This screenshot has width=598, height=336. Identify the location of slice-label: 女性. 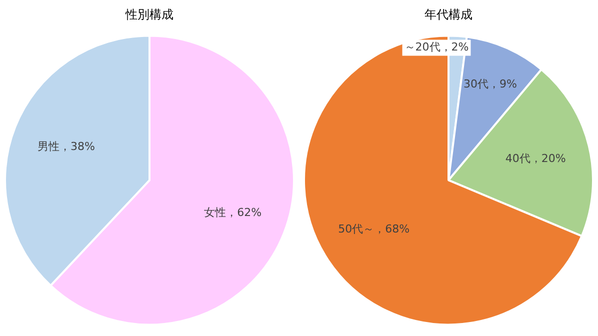
(215, 213).